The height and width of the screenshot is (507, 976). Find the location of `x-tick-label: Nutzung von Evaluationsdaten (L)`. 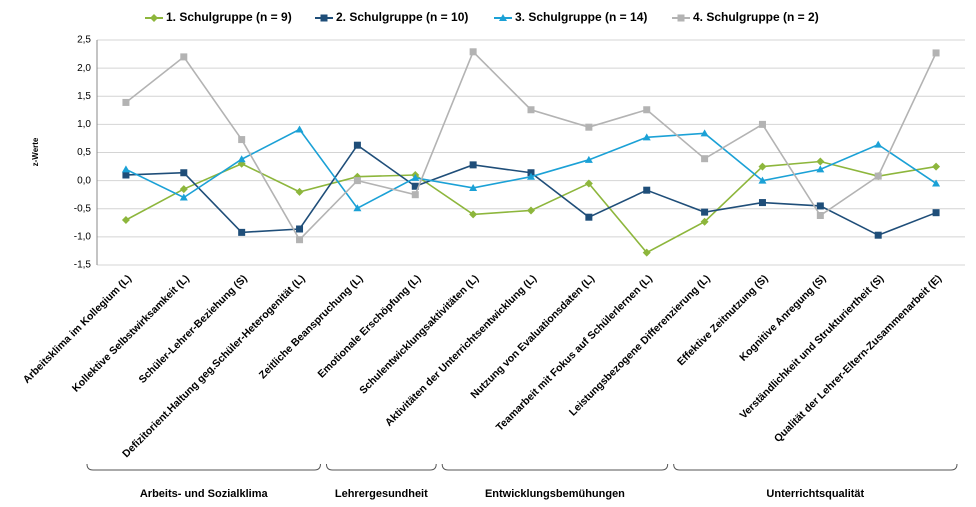

x-tick-label: Nutzung von Evaluationsdaten (L) is located at coordinates (532, 337).